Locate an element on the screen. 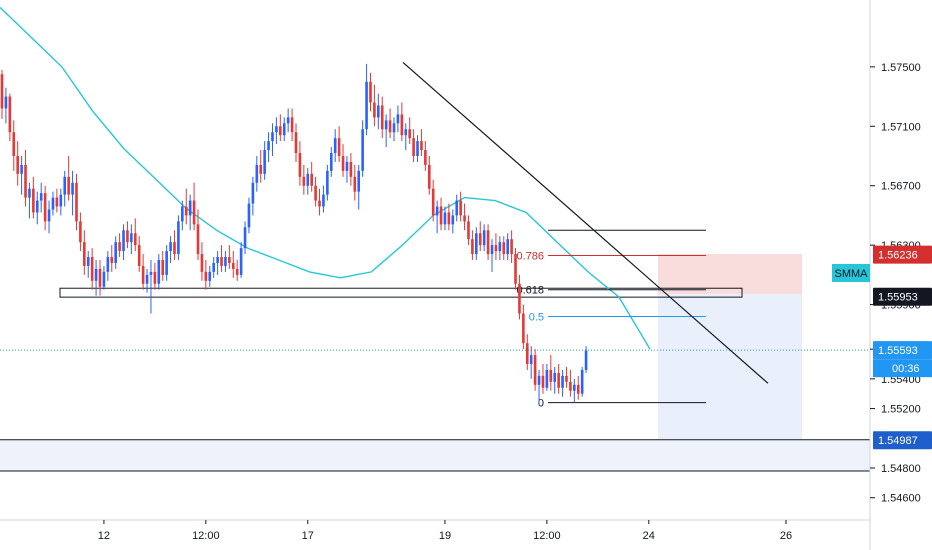 This screenshot has height=550, width=932. fib-level-label: 0 is located at coordinates (541, 404).